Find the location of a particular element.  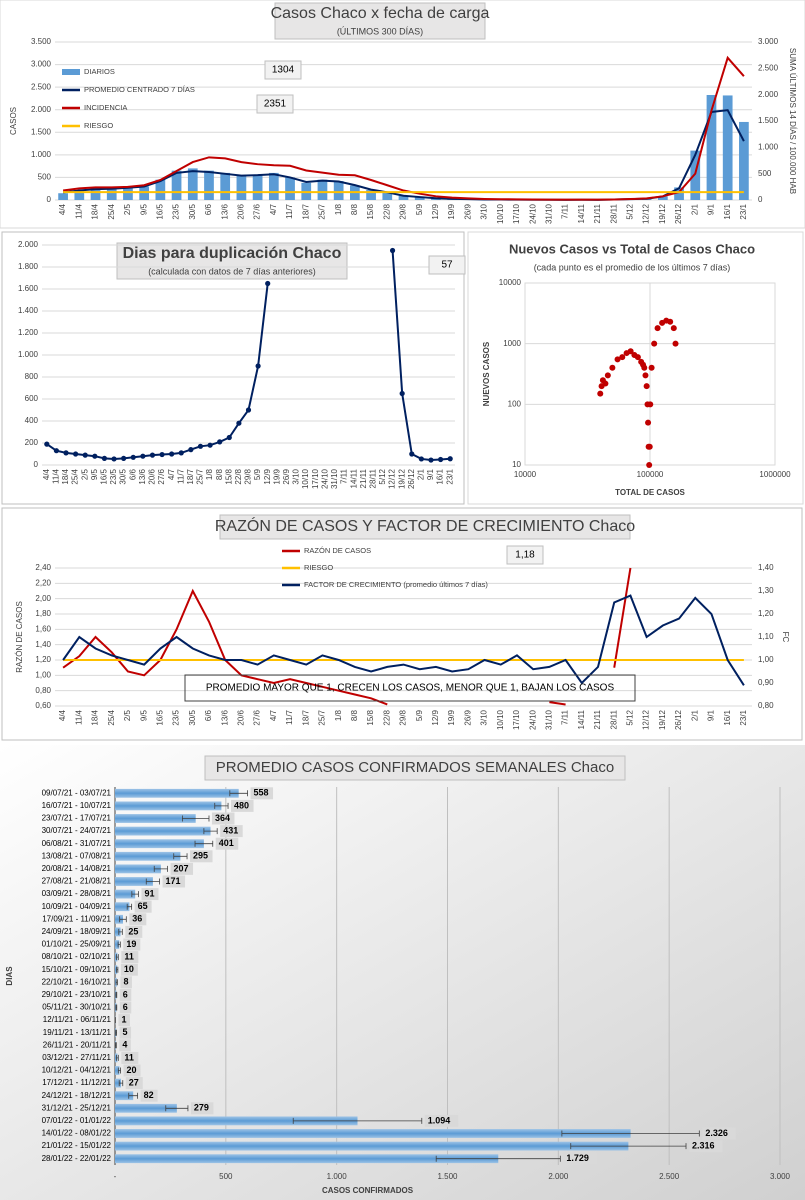

x-tick-label: 15/8 is located at coordinates (228, 476).